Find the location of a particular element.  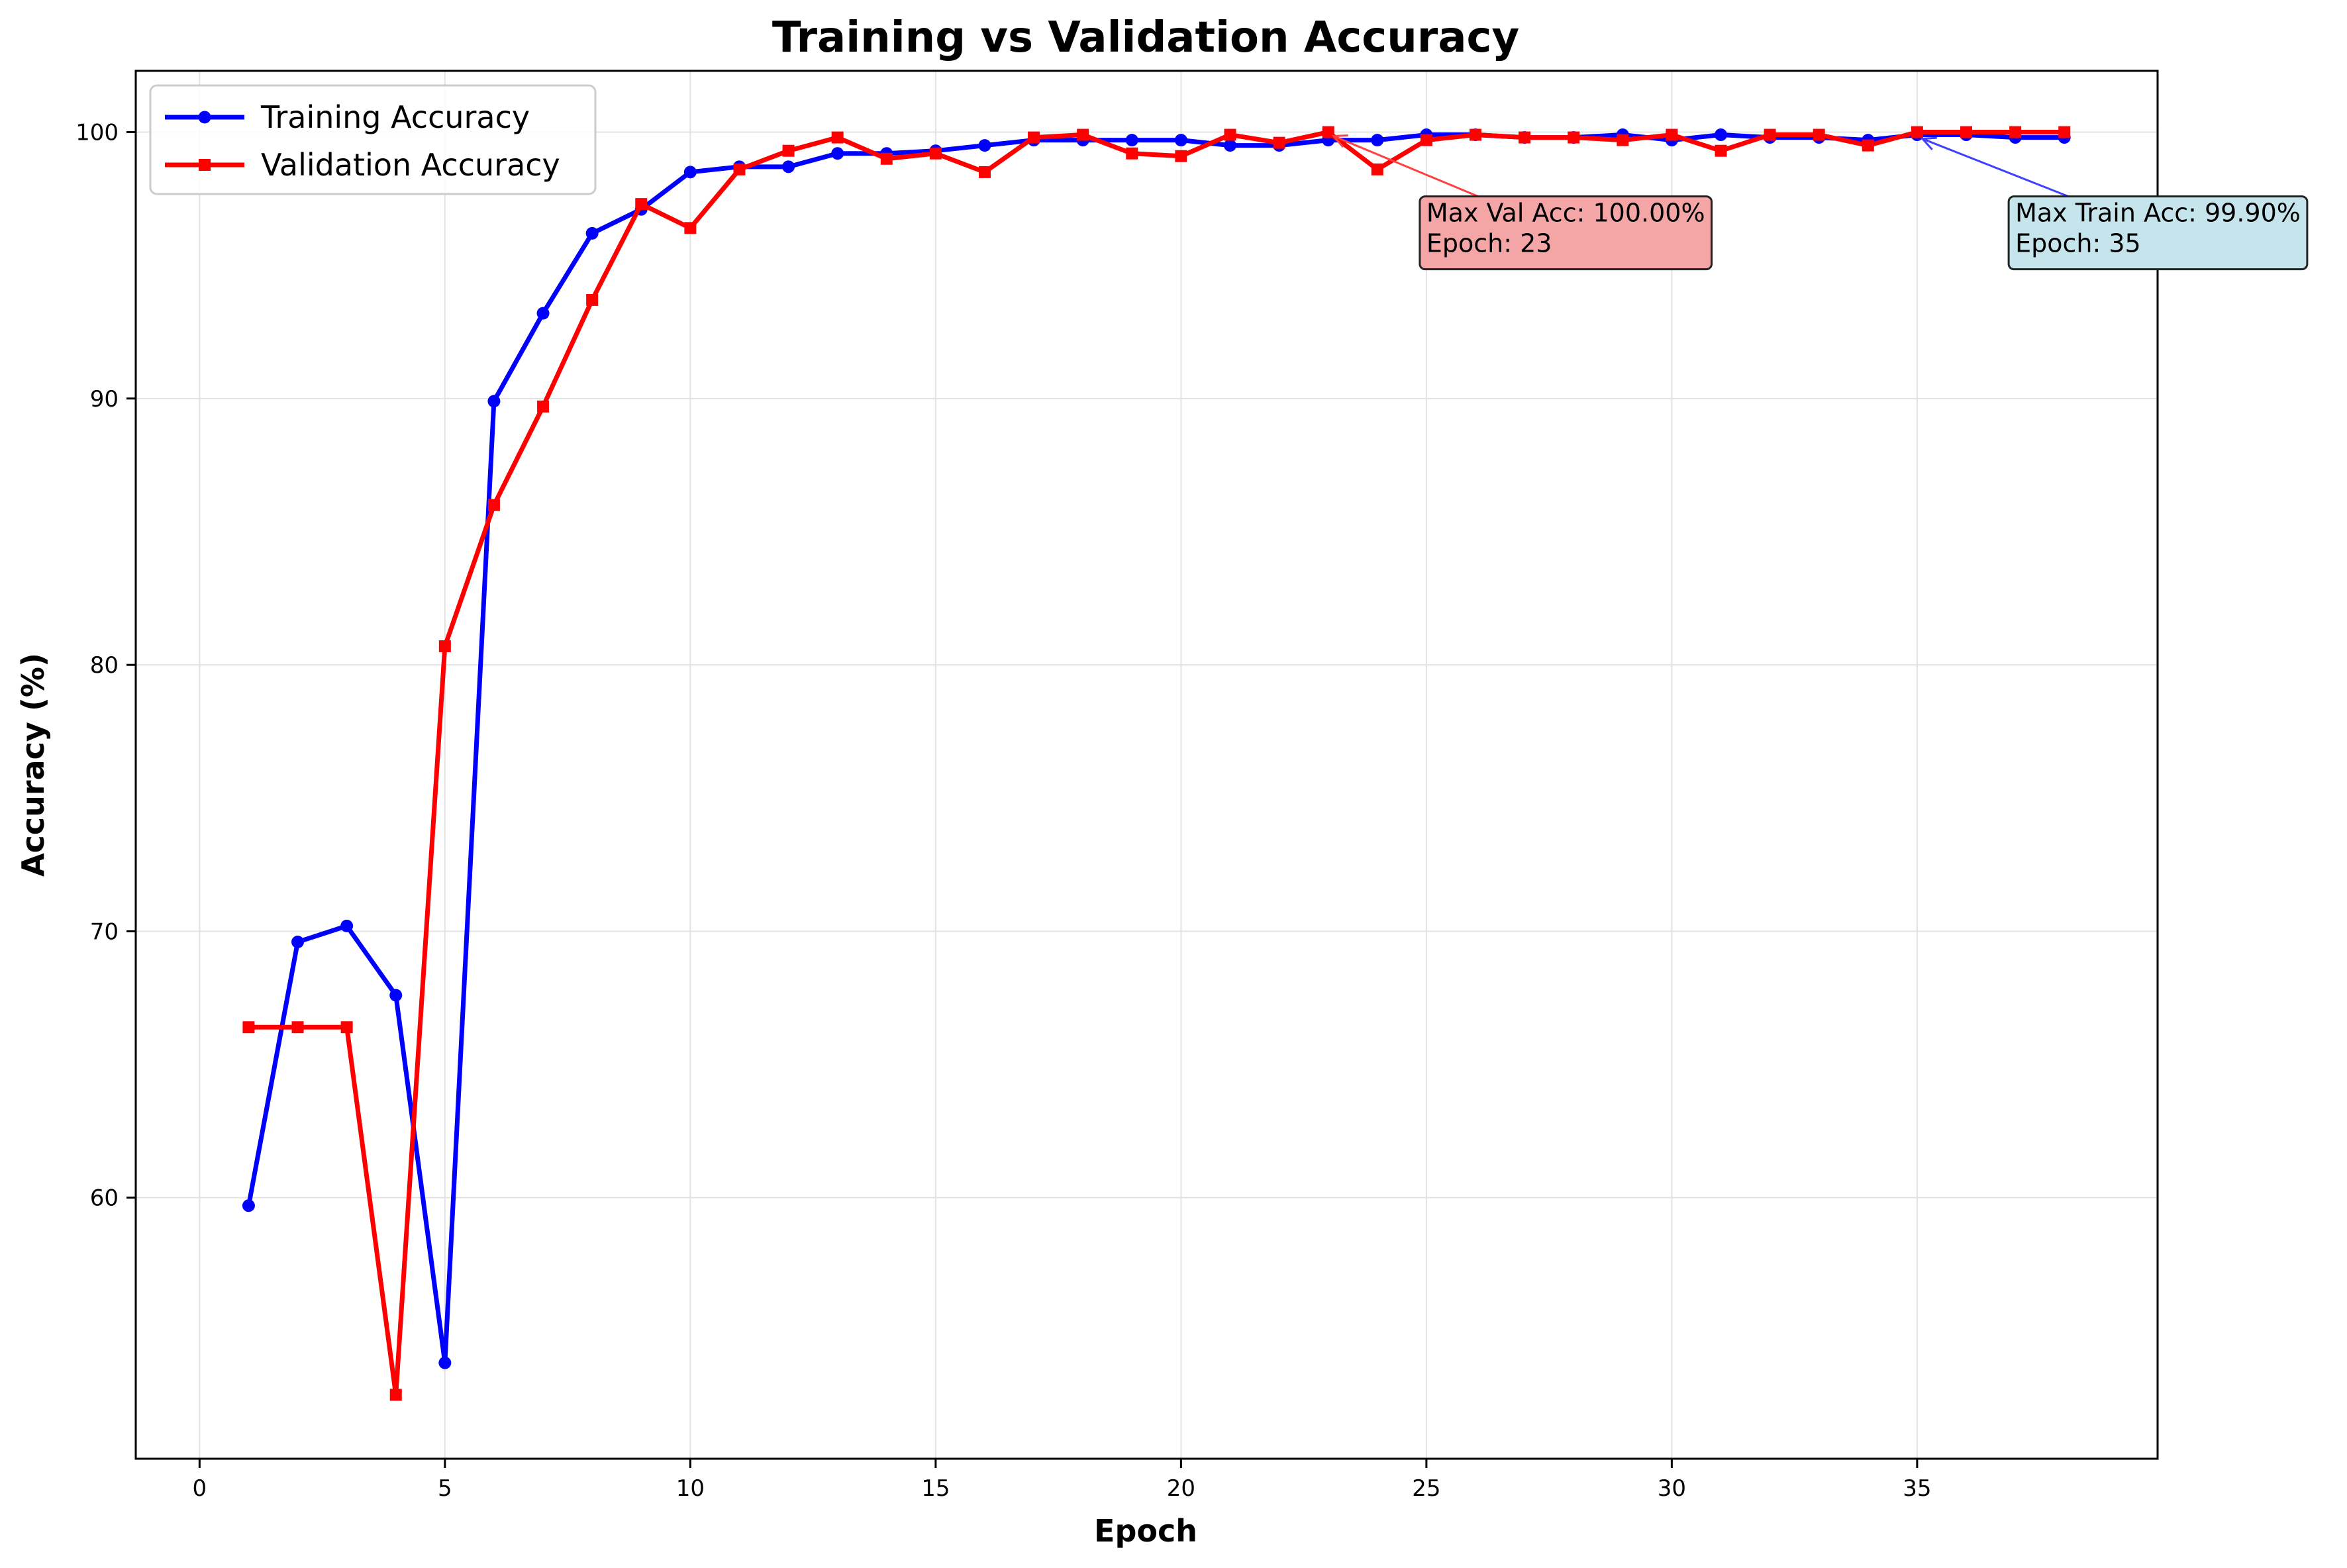

x-tick-label: 30 is located at coordinates (1672, 1488).